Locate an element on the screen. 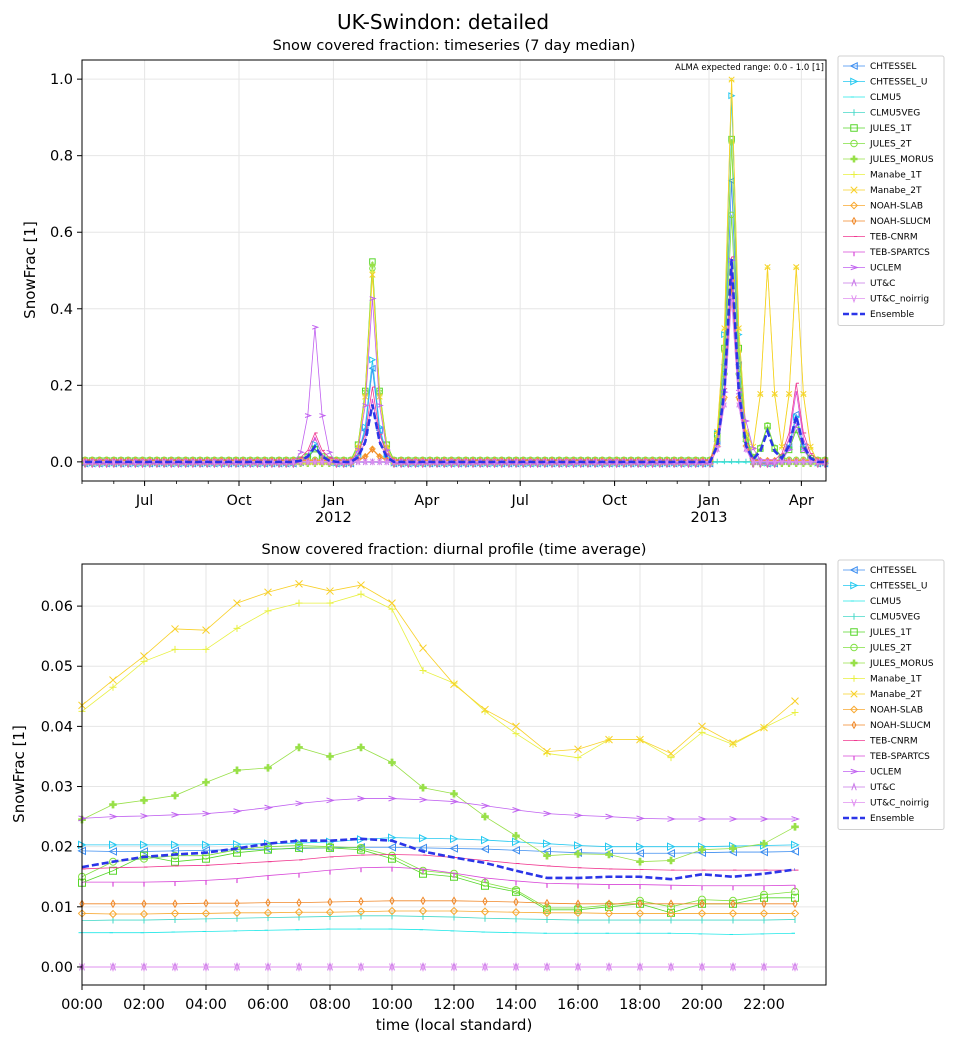 The width and height of the screenshot is (957, 1044). legend-label-teb-spartcs: TEB-SPARTCS is located at coordinates (899, 253).